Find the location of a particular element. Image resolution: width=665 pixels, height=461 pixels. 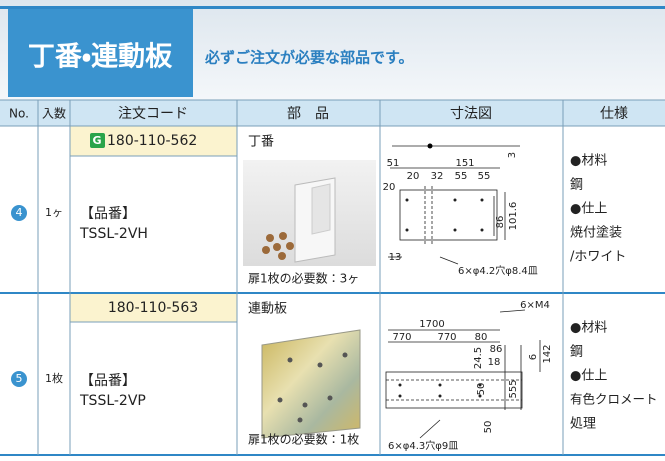

row-number: 5 is located at coordinates (19, 378).